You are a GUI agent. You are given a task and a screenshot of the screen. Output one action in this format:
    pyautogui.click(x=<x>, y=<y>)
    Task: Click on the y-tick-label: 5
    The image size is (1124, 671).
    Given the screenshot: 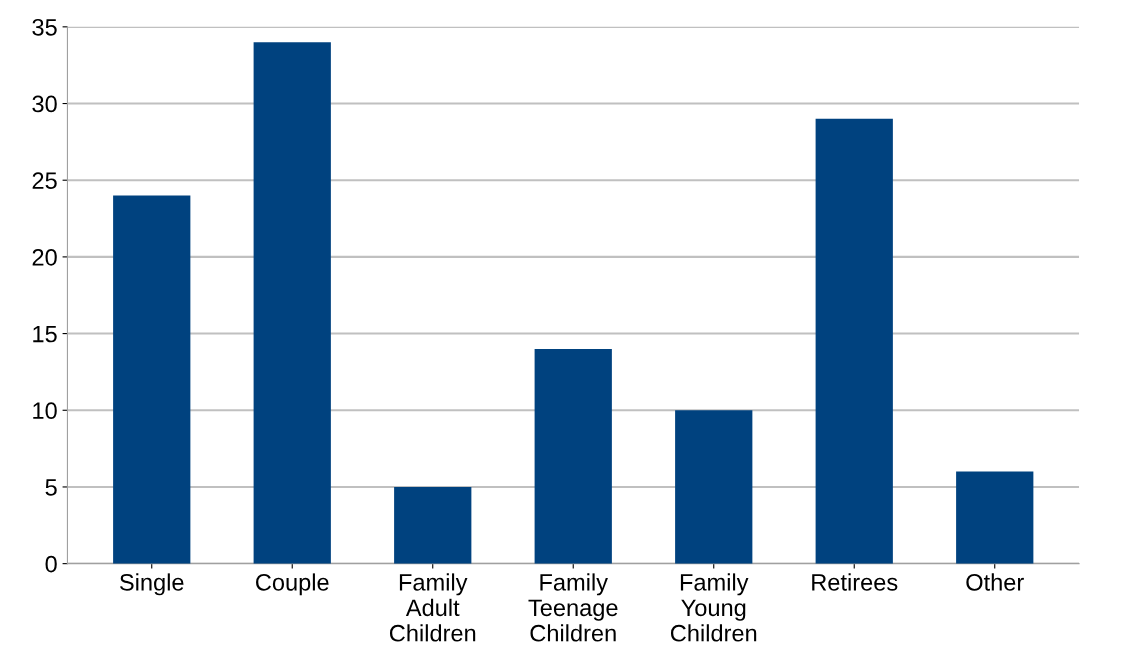 What is the action you would take?
    pyautogui.click(x=51, y=487)
    